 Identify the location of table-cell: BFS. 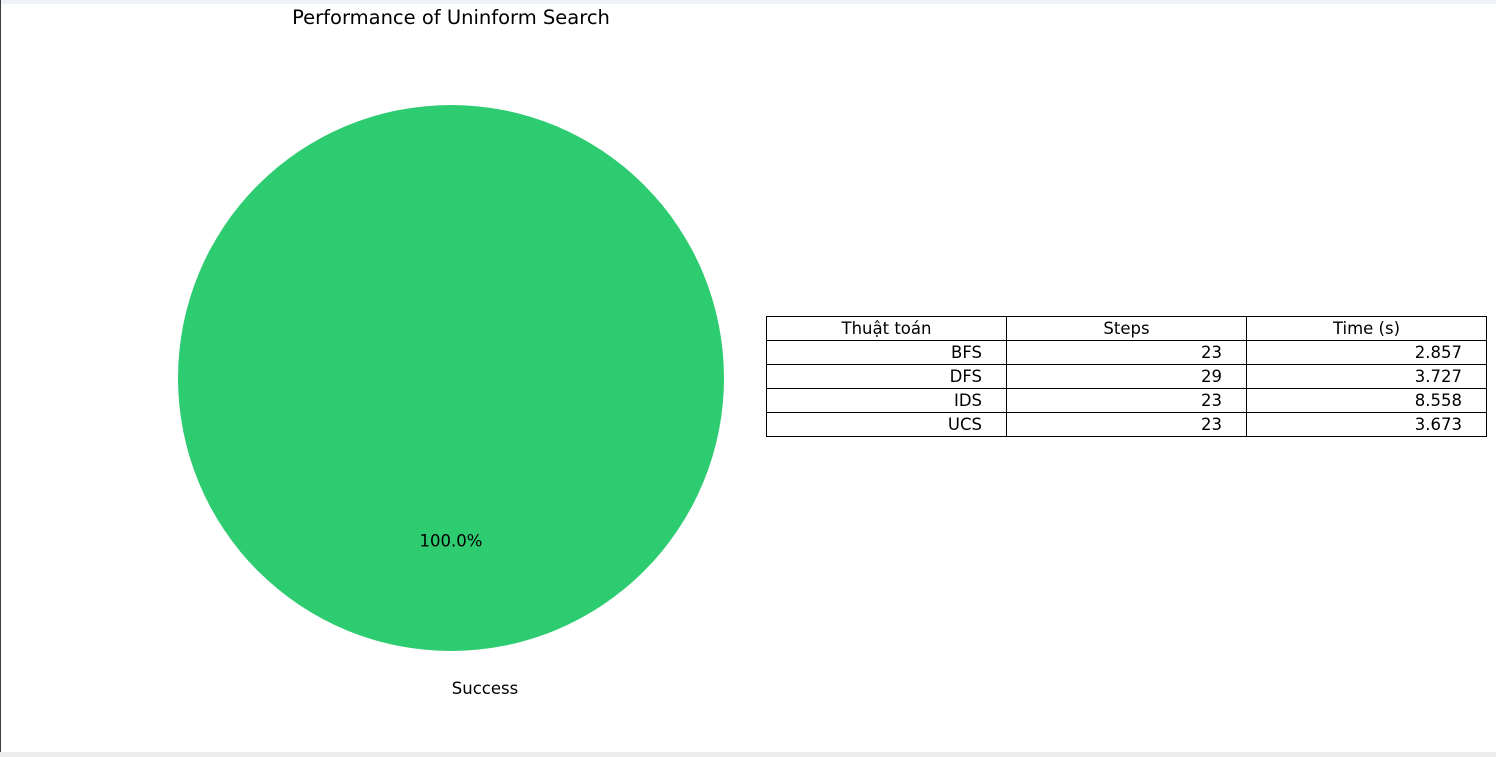
(886, 352).